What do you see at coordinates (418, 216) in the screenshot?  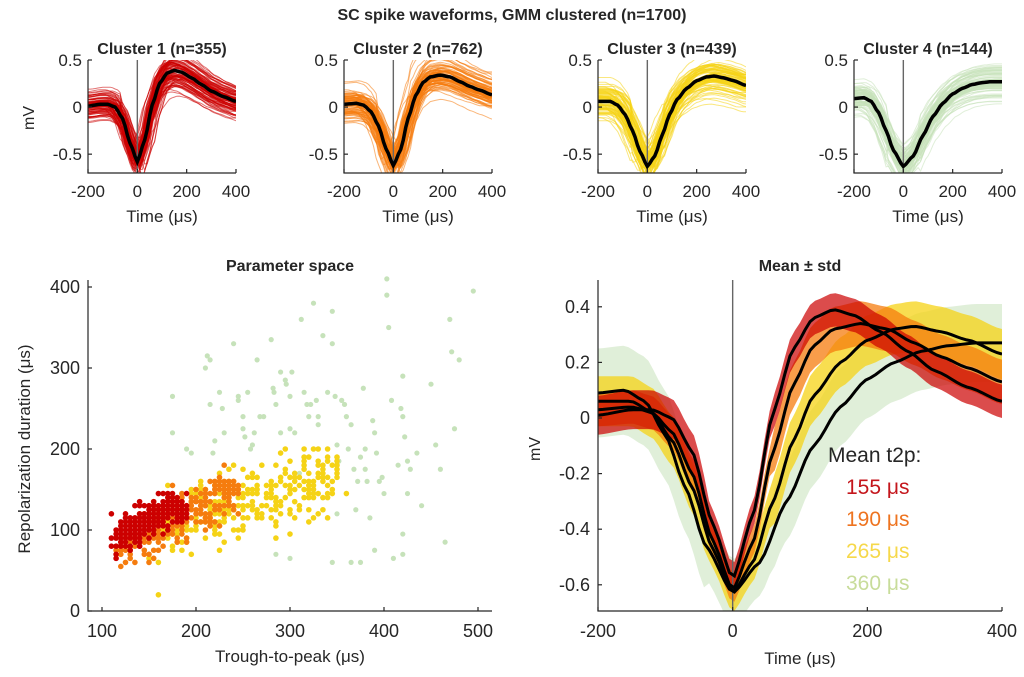 I see `x-axis-label: Time (μs)` at bounding box center [418, 216].